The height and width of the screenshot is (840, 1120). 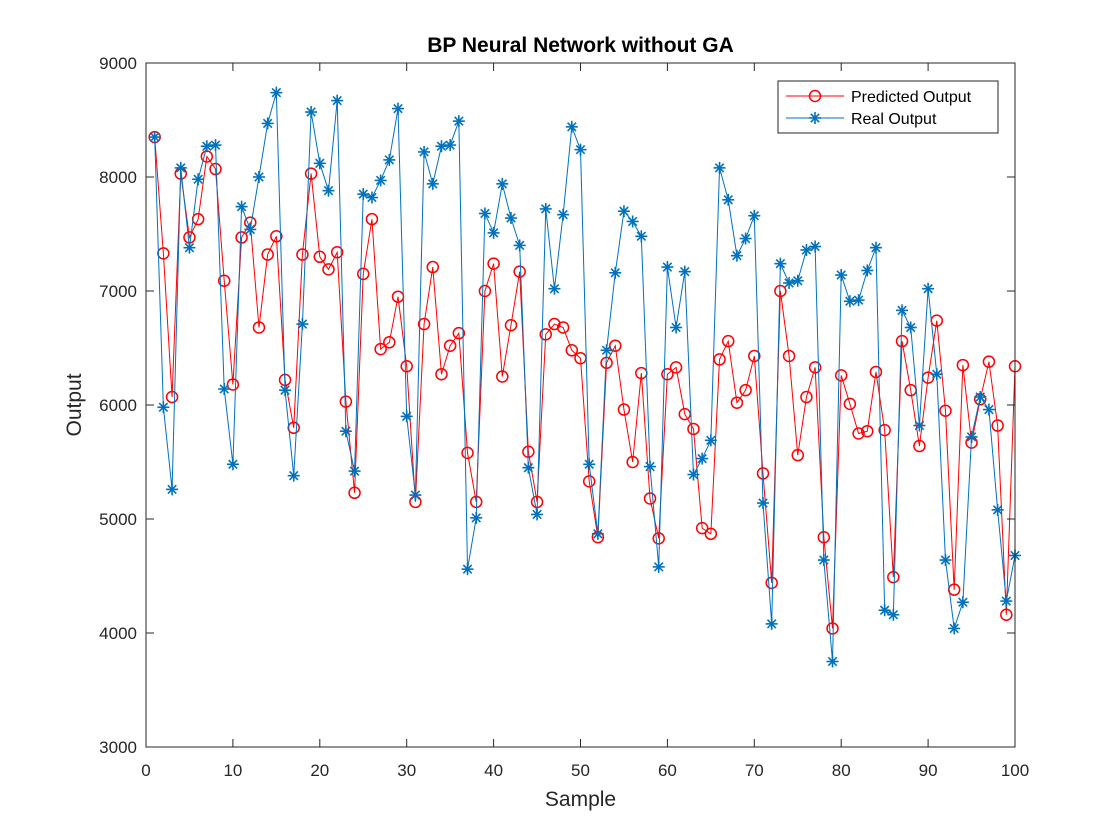 What do you see at coordinates (894, 119) in the screenshot?
I see `legend-label-real: Real Output` at bounding box center [894, 119].